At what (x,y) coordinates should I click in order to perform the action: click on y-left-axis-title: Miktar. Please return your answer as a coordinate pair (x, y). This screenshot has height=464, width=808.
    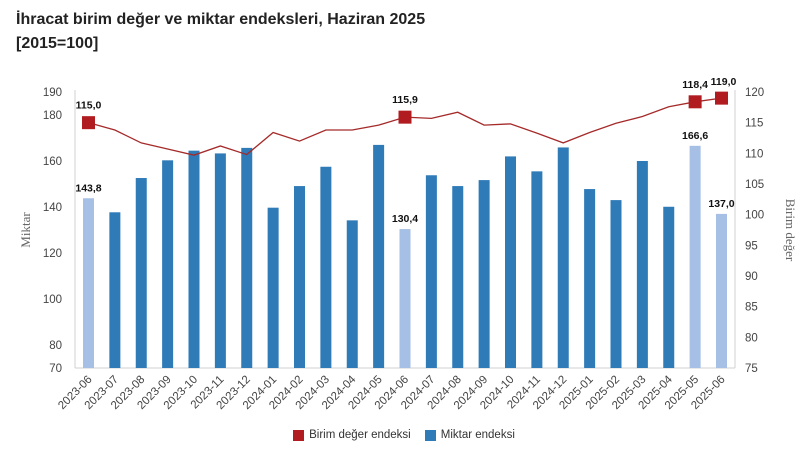
    Looking at the image, I should click on (25, 230).